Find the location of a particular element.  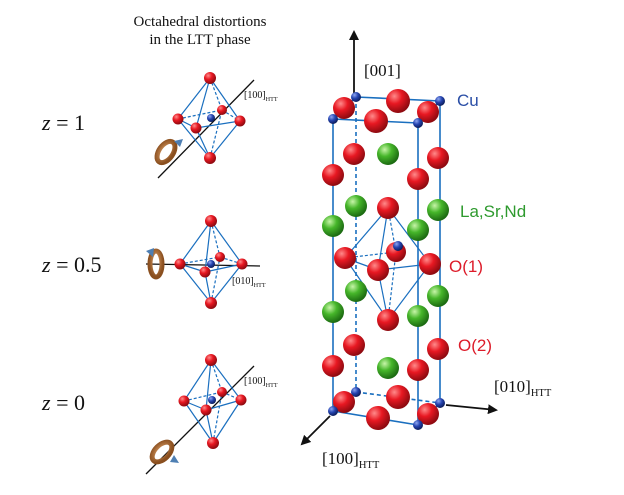

octahedron-z1: [100]HTT is located at coordinates (216, 125).